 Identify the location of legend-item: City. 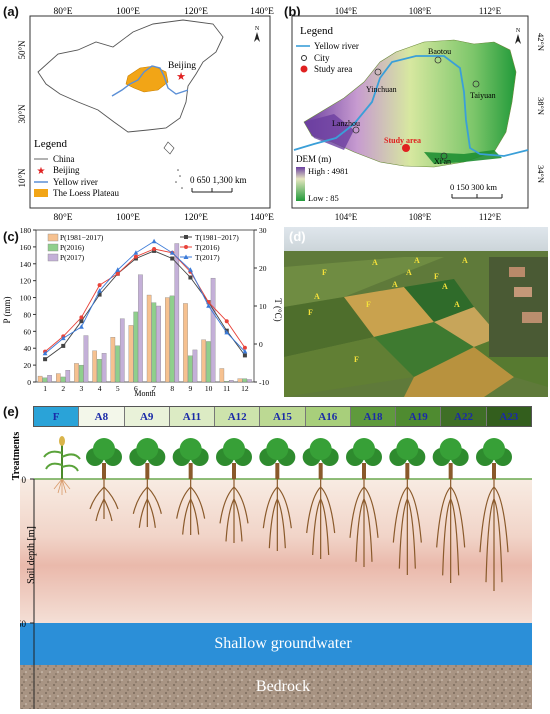
(322, 58).